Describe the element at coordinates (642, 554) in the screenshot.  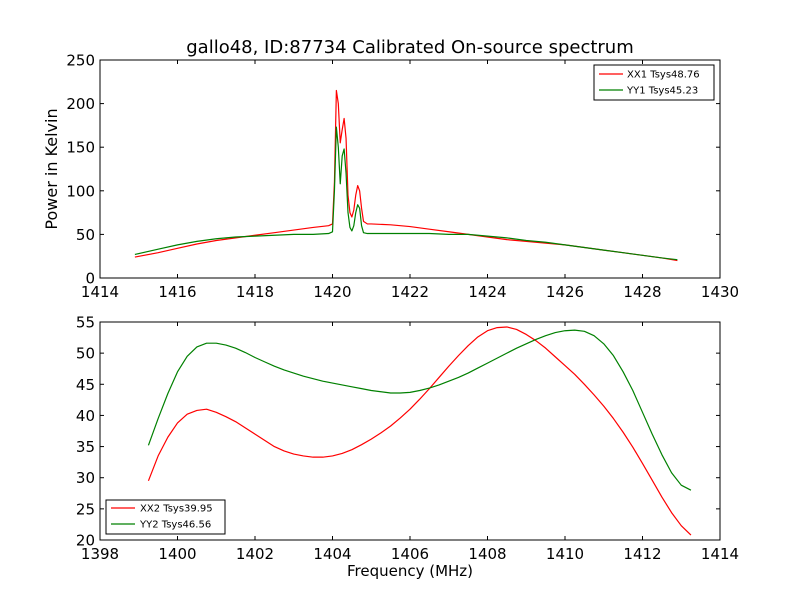
I see `bottom-x-tick-label: 1412` at that location.